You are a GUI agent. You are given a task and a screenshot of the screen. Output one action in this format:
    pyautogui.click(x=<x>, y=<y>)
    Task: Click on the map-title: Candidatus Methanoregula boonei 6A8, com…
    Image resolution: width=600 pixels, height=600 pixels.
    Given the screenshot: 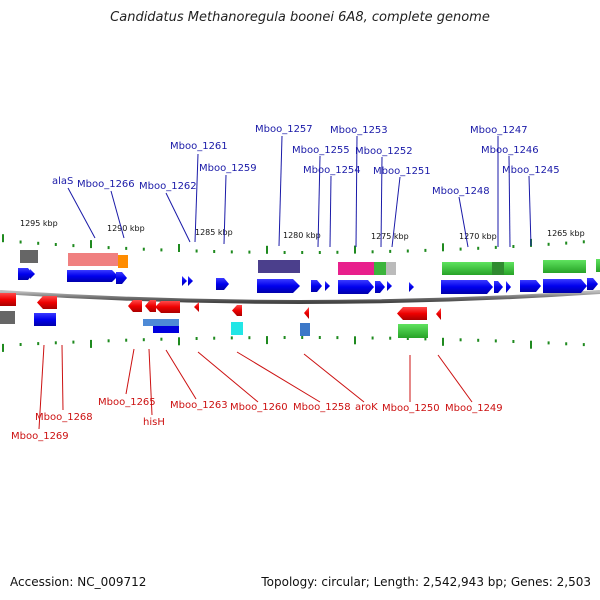 What is the action you would take?
    pyautogui.click(x=300, y=17)
    